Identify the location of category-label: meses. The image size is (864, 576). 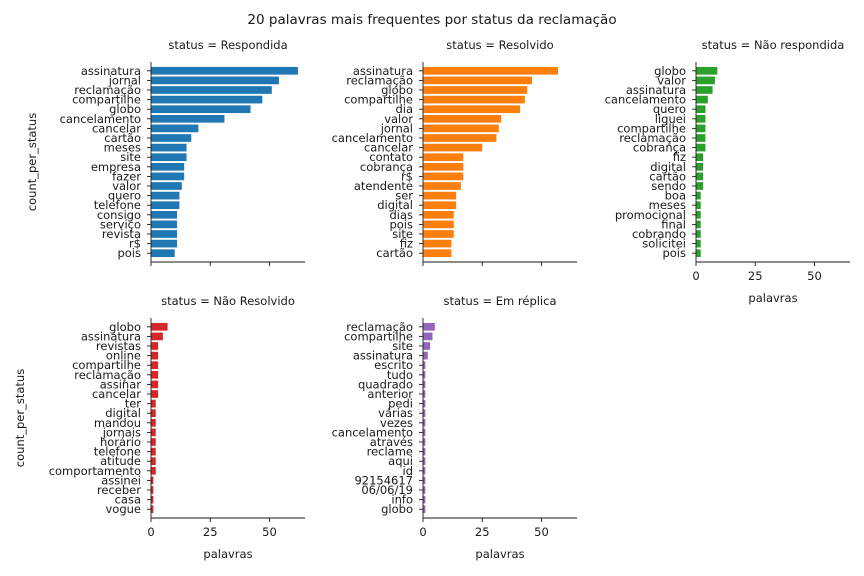
(122, 148).